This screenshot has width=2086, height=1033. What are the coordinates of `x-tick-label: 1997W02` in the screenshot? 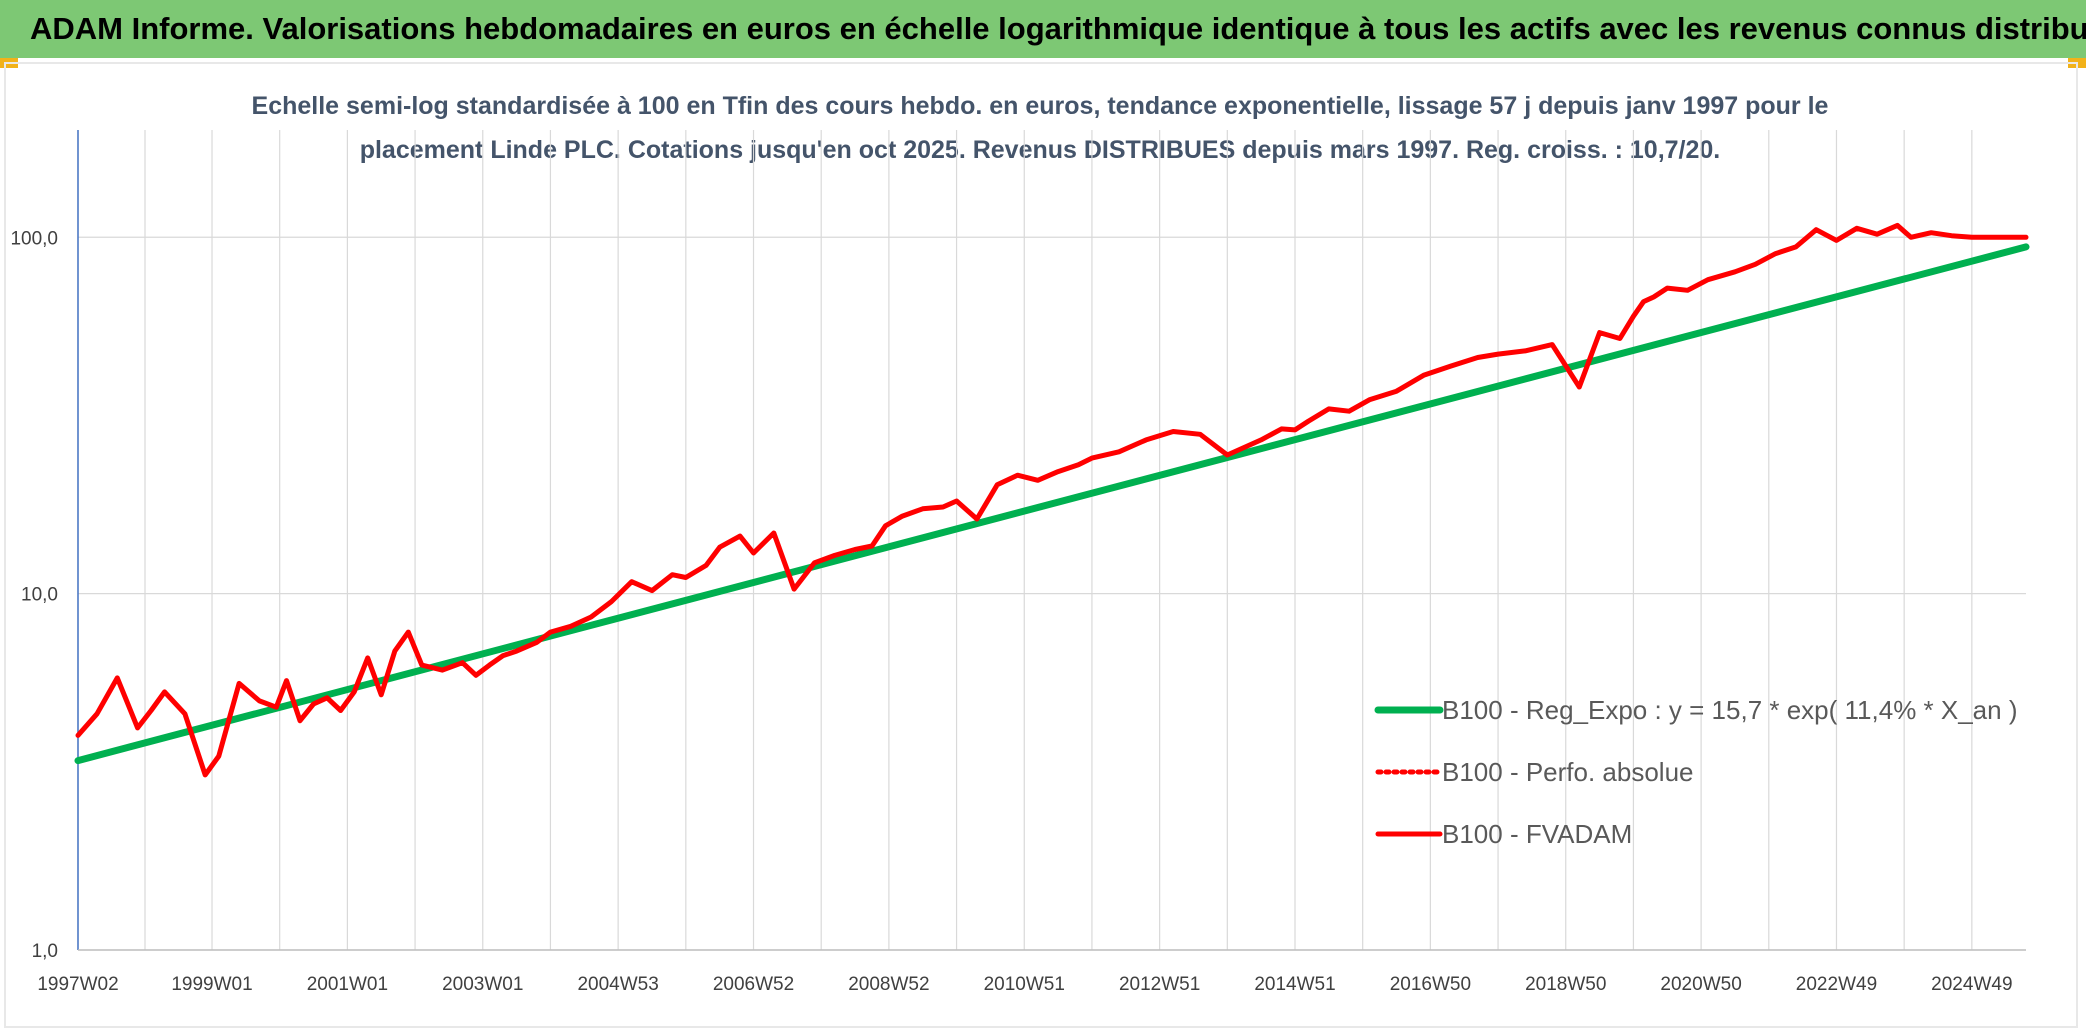 It's located at (77, 984).